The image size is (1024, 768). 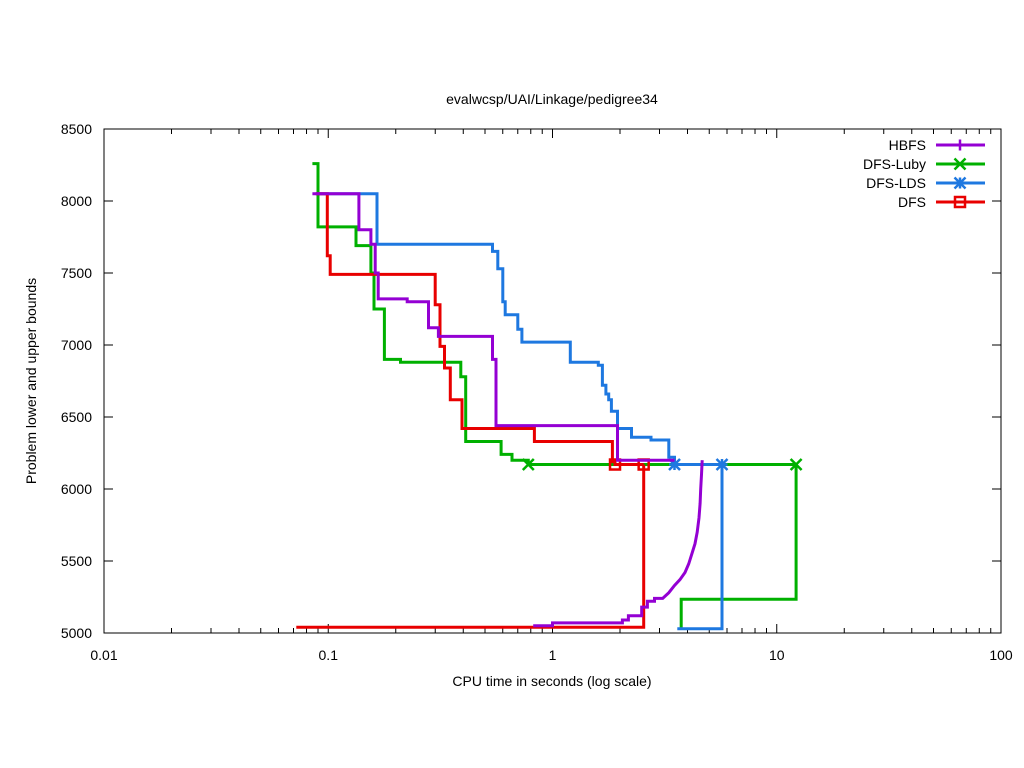 I want to click on legend-item: DFS-LDS, so click(x=925, y=183).